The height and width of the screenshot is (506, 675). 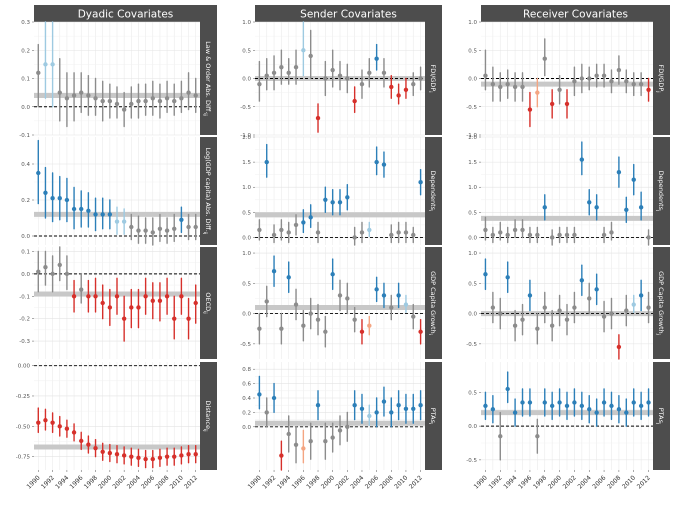 What do you see at coordinates (23, 458) in the screenshot?
I see `y-tick-label: -0.75` at bounding box center [23, 458].